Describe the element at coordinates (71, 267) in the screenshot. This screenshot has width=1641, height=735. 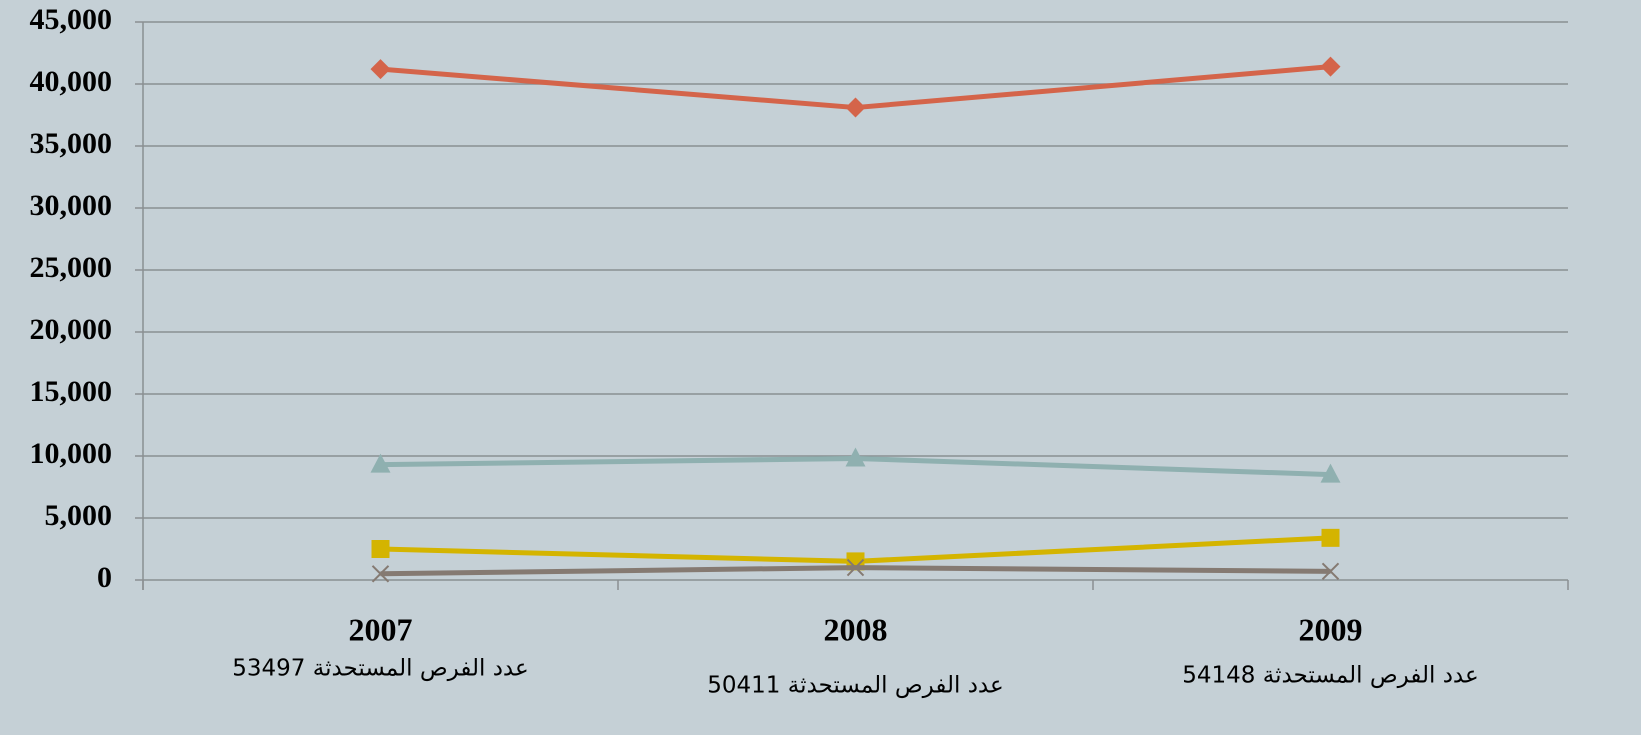
I see `y-tick-label: 25,000` at that location.